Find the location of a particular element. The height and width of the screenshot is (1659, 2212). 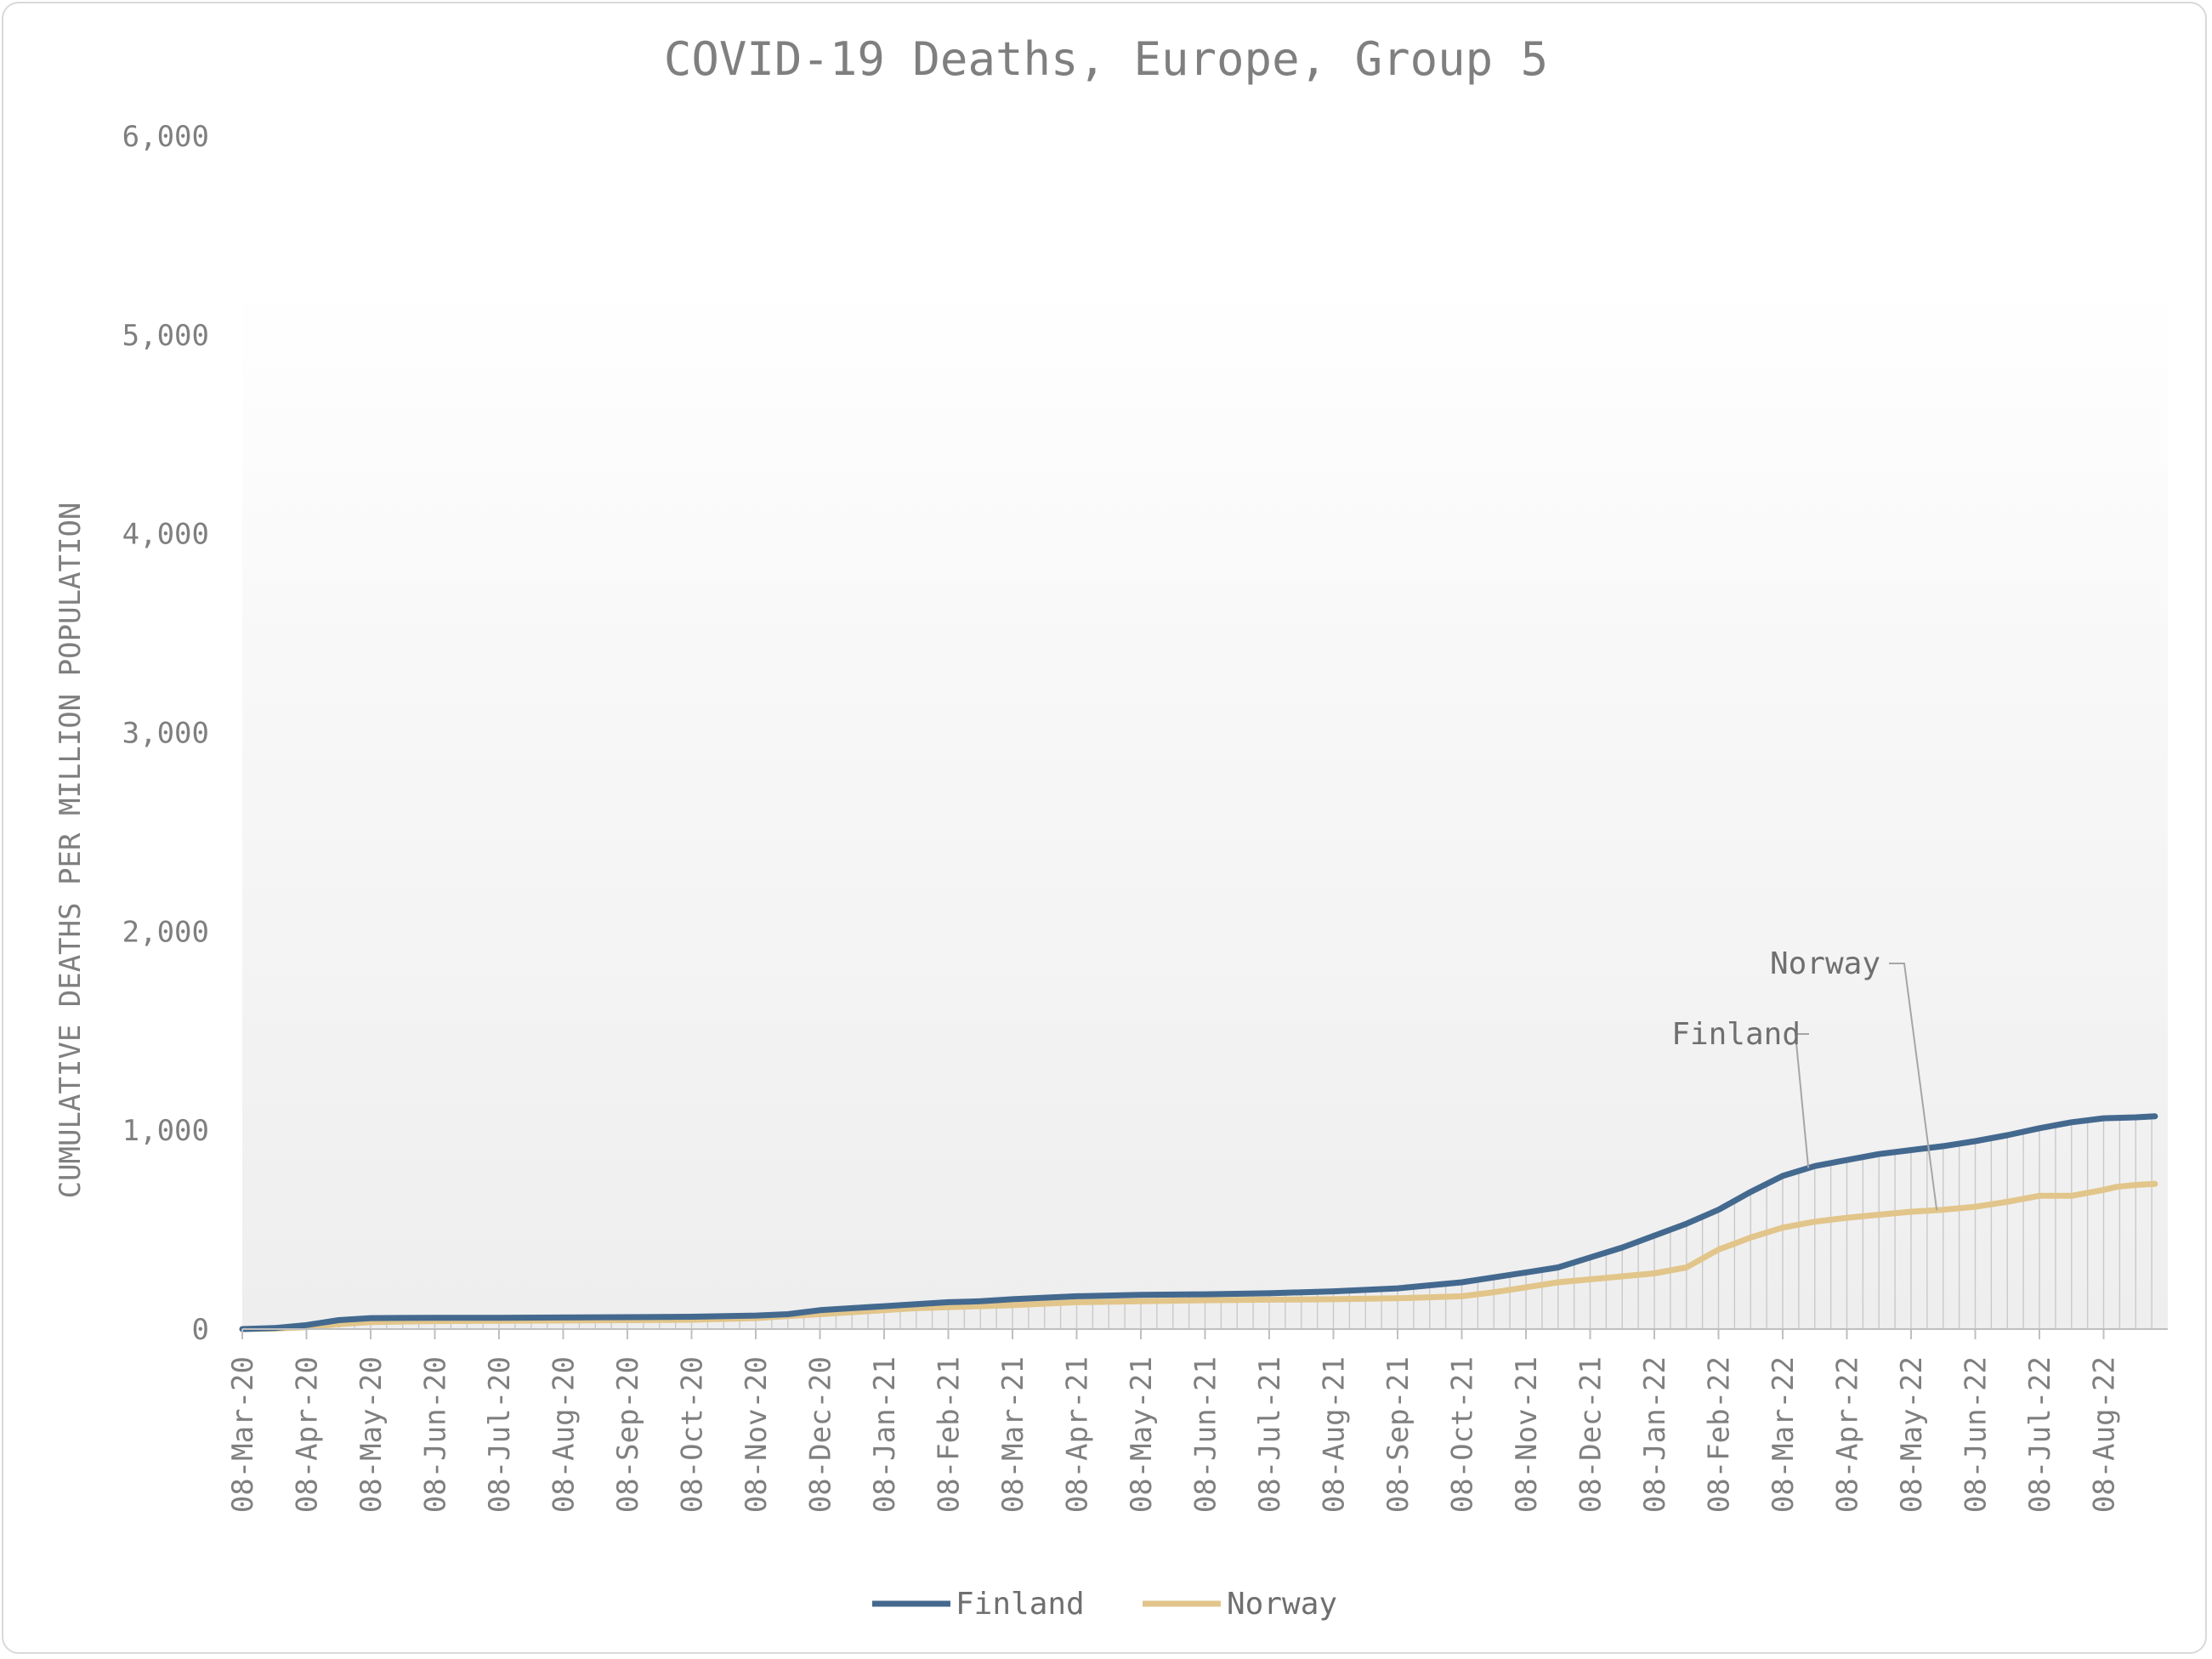

x-tick-label: 08-Mar-21 is located at coordinates (1013, 1434).